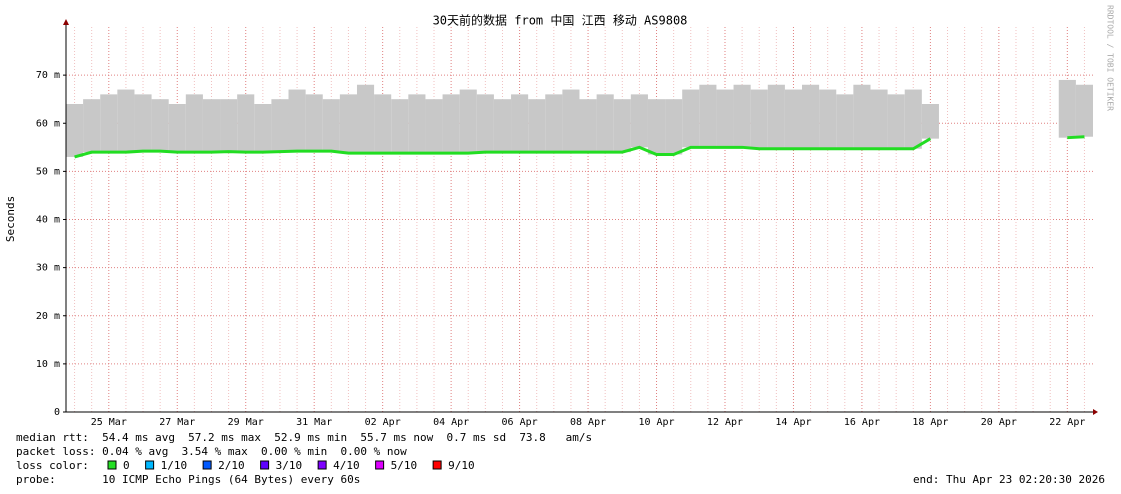 The height and width of the screenshot is (494, 1121). I want to click on x-tick-label: 16 Apr, so click(862, 422).